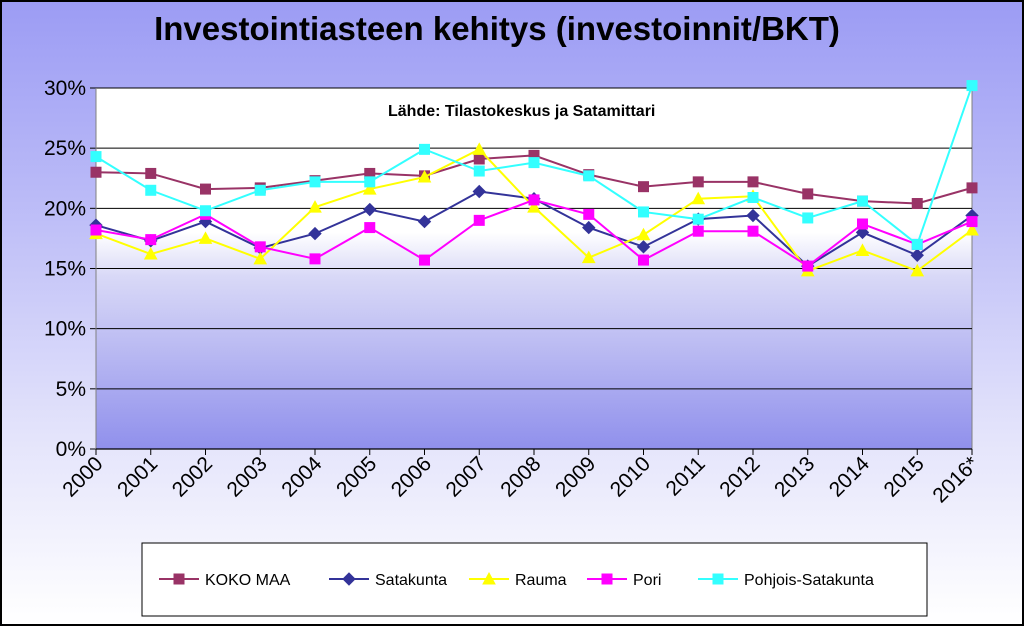  What do you see at coordinates (65, 148) in the screenshot?
I see `y-tick-label: 25%` at bounding box center [65, 148].